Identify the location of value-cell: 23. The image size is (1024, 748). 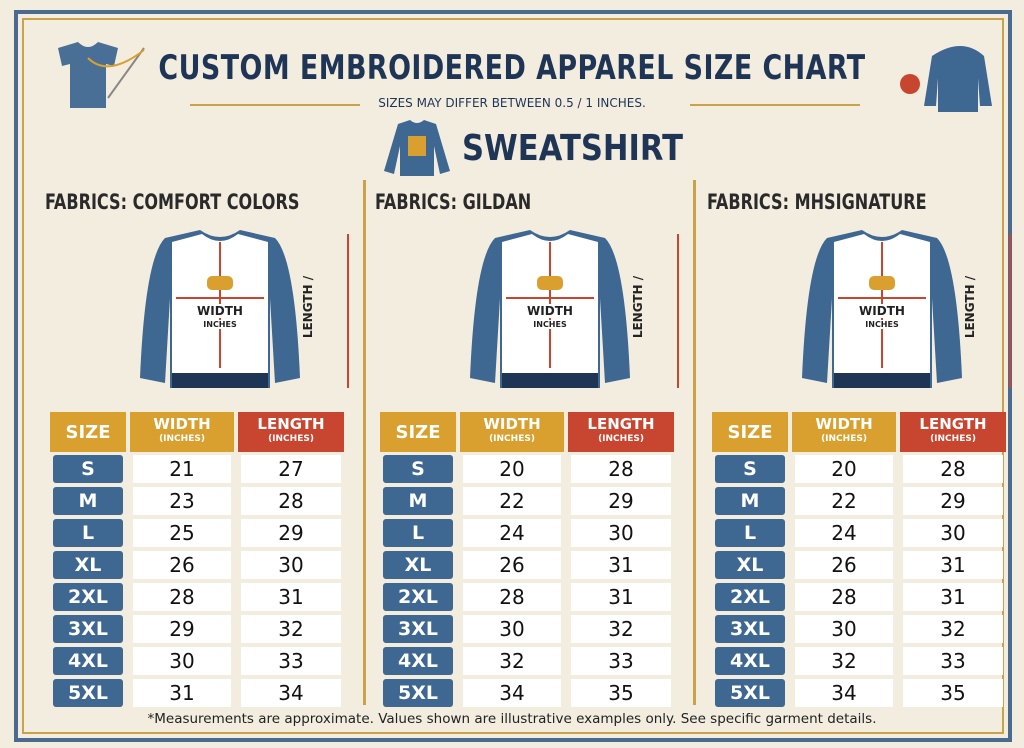
(182, 501).